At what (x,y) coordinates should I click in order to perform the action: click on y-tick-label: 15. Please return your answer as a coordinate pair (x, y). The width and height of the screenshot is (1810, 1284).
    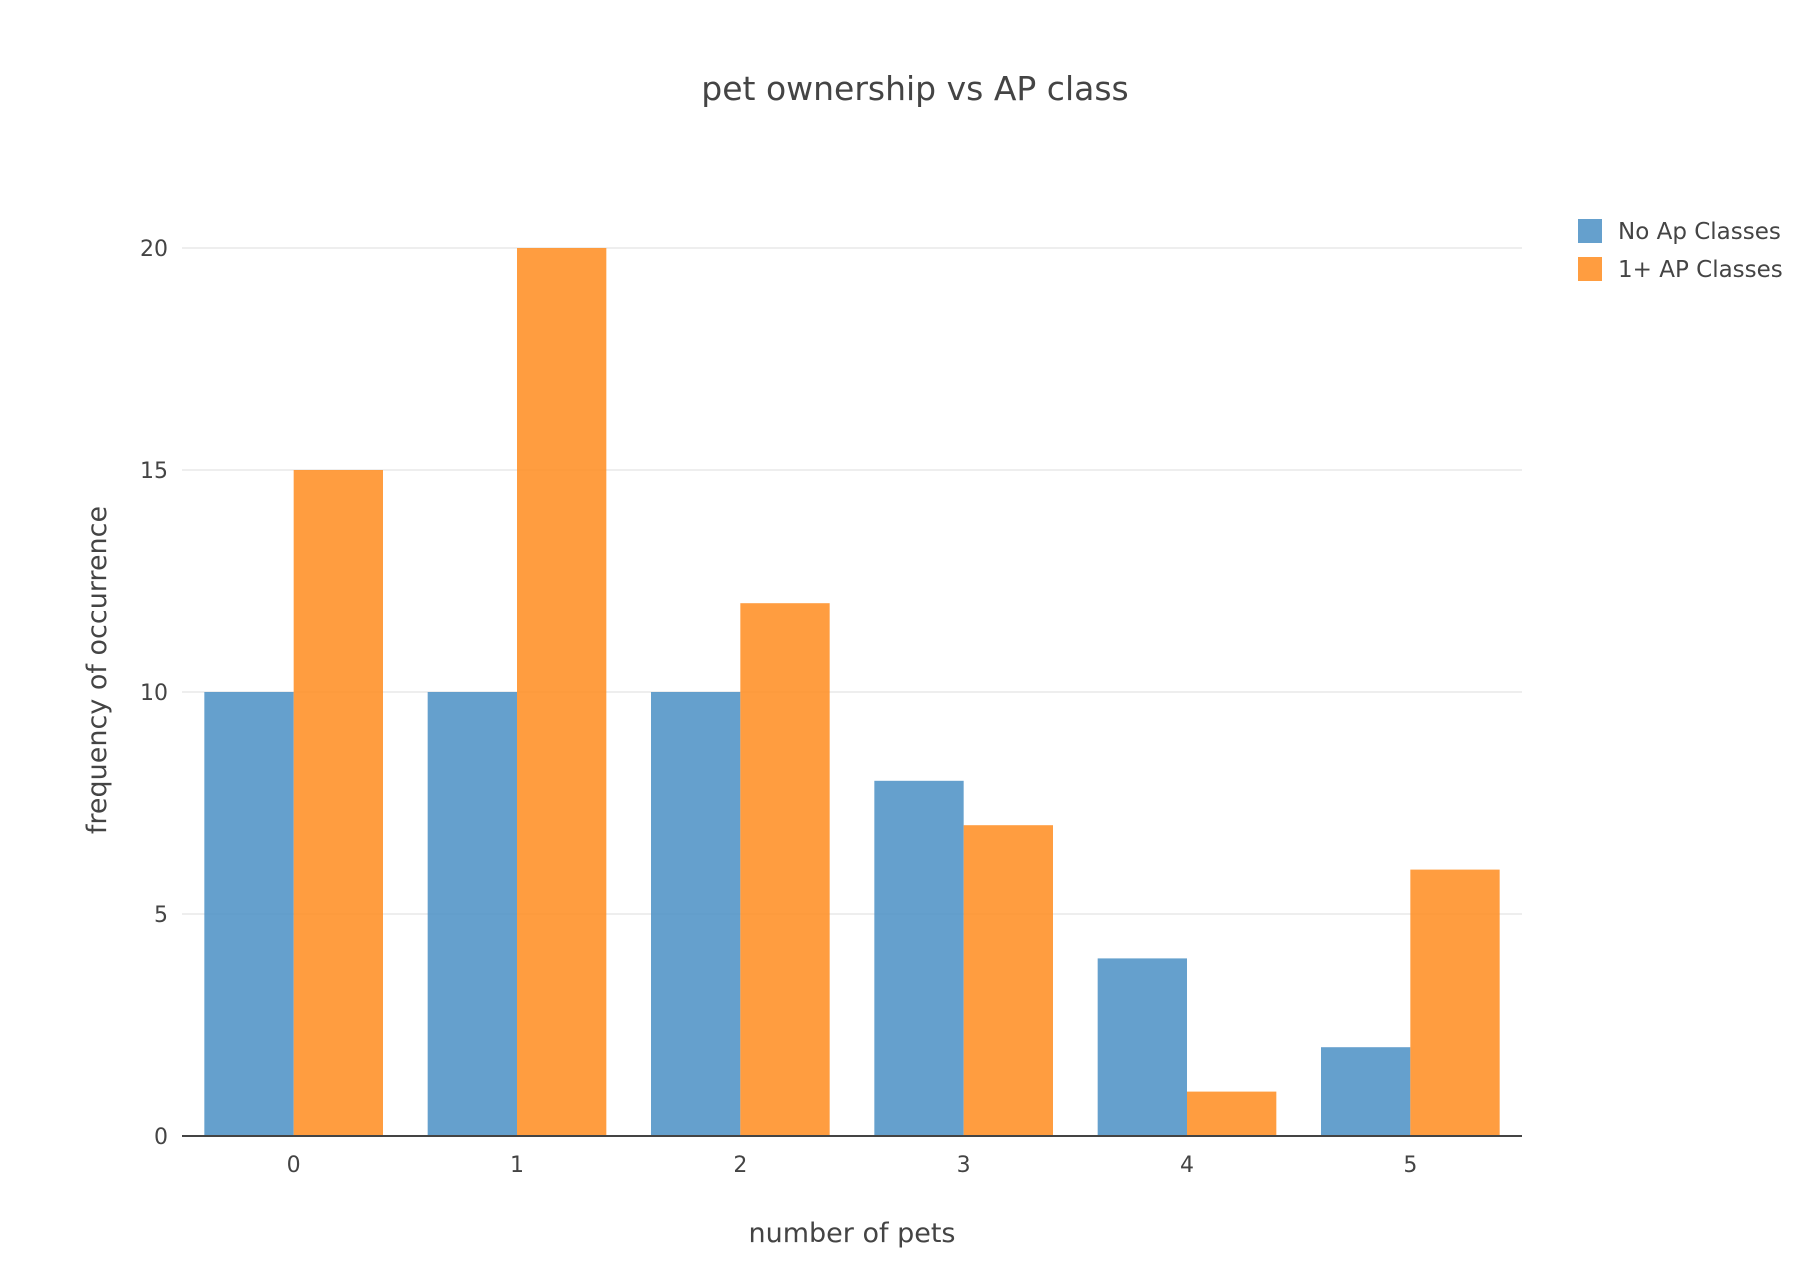
    Looking at the image, I should click on (154, 471).